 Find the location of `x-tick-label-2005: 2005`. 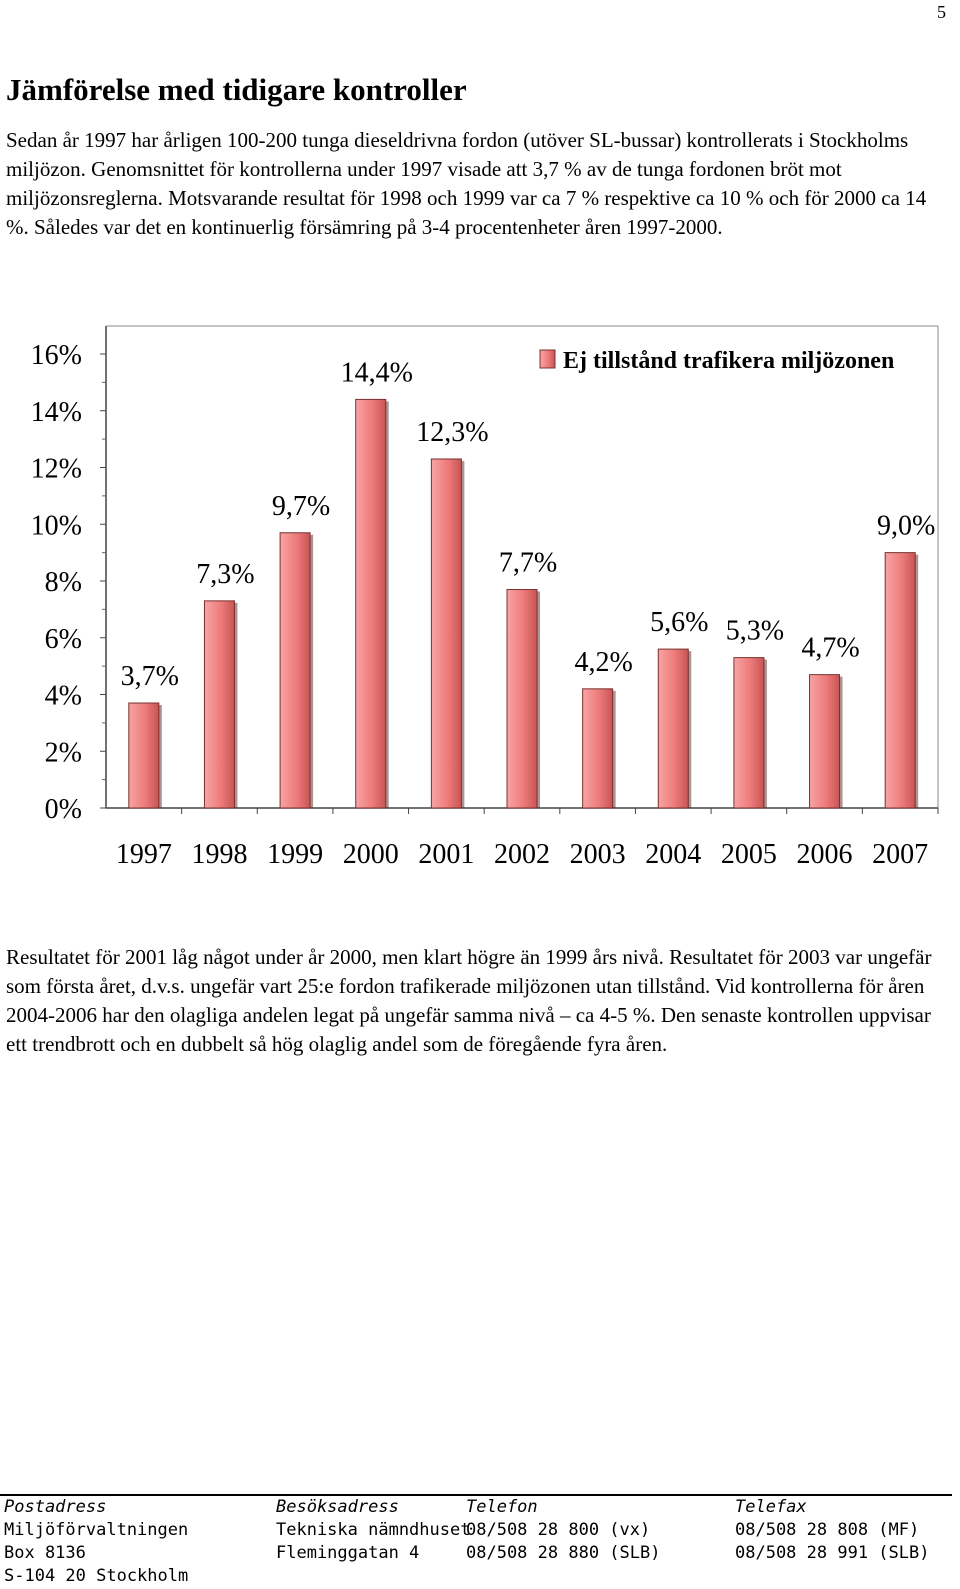

x-tick-label-2005: 2005 is located at coordinates (749, 854).